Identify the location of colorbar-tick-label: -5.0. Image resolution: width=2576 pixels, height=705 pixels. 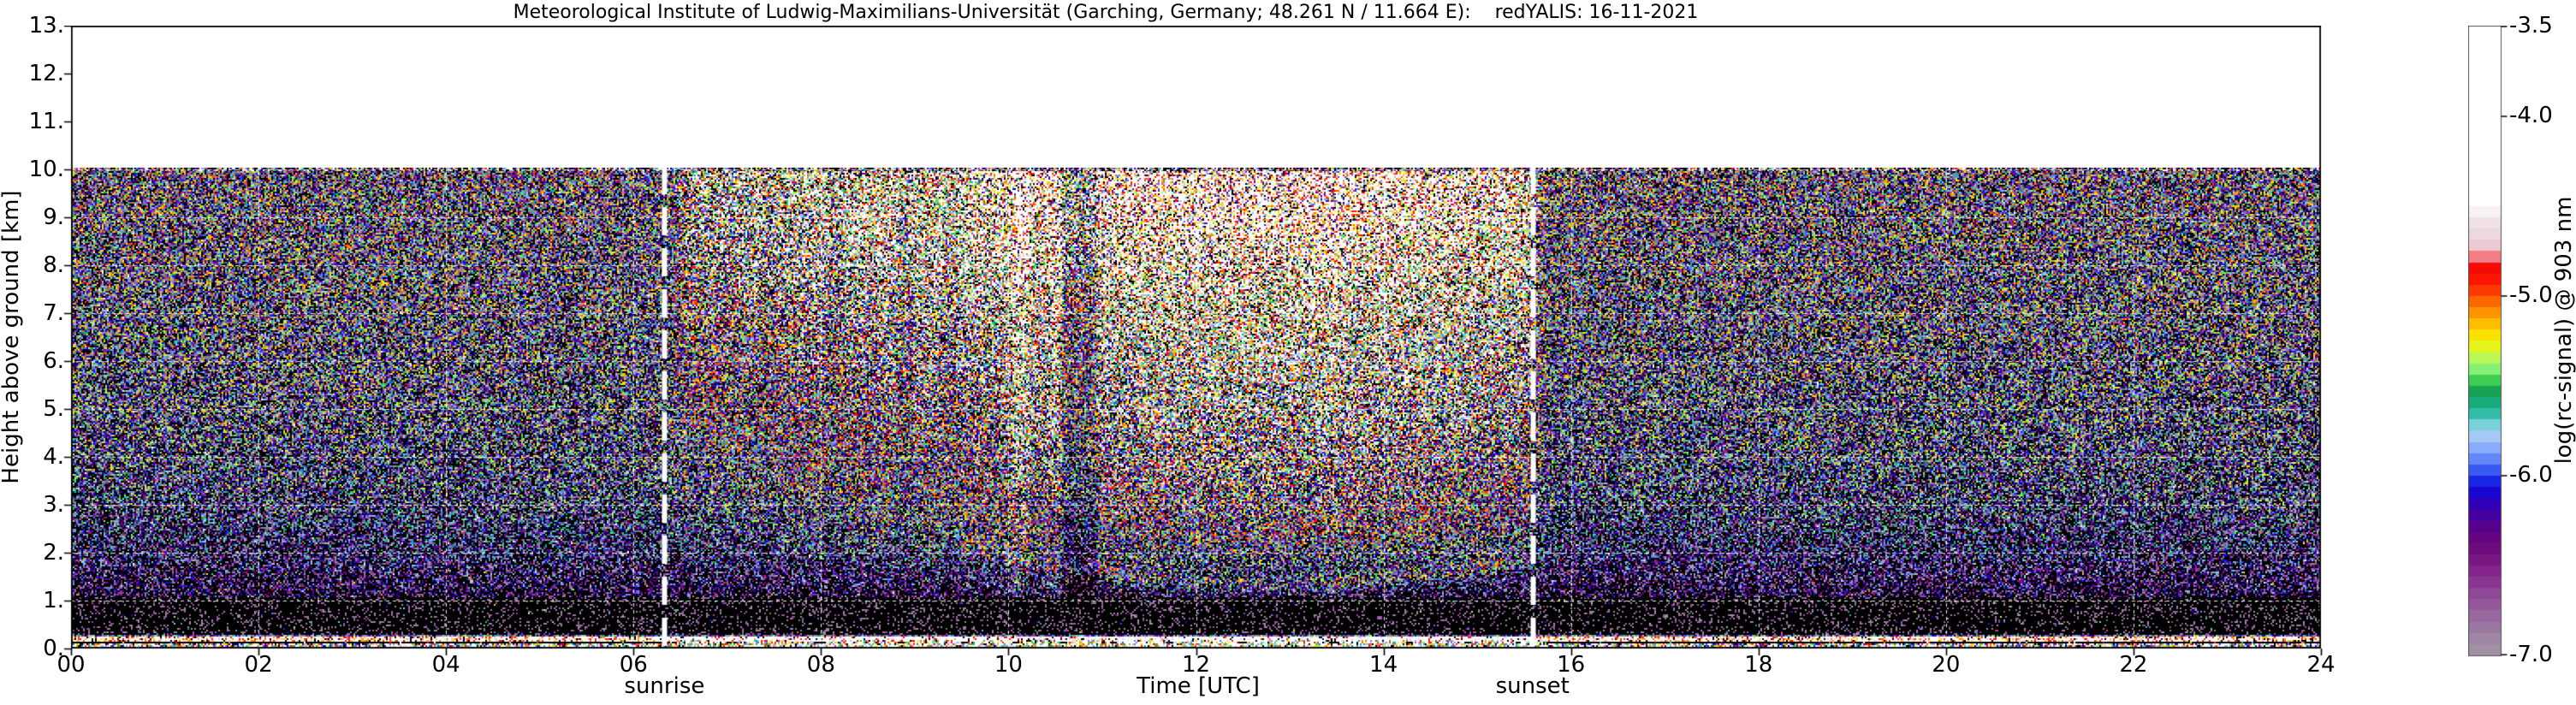
(2531, 295).